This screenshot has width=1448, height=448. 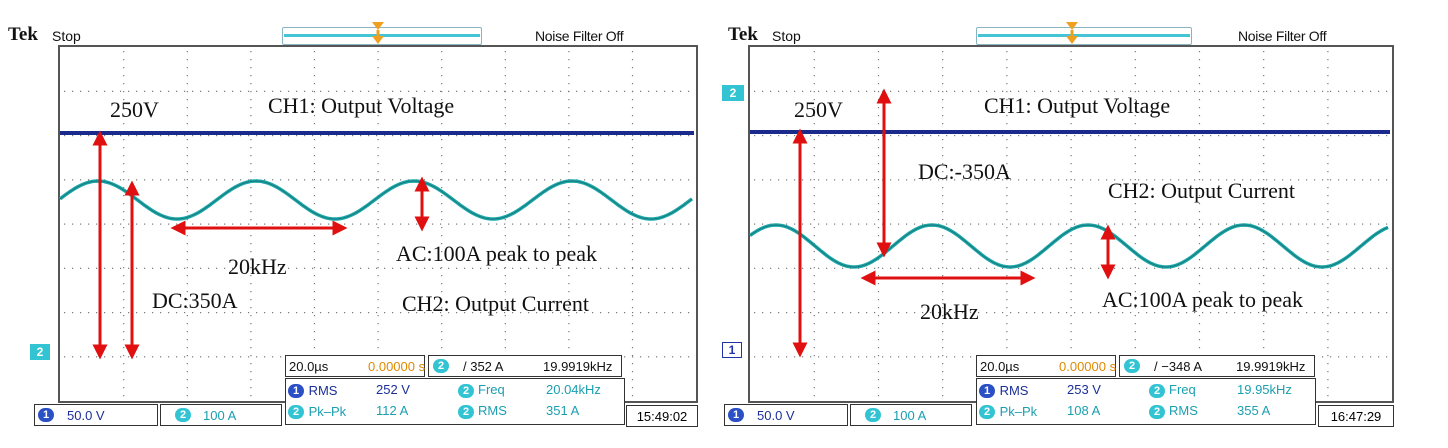 What do you see at coordinates (525, 366) in the screenshot?
I see `trigger-readout: 2 / 352 A 19.9919kHz` at bounding box center [525, 366].